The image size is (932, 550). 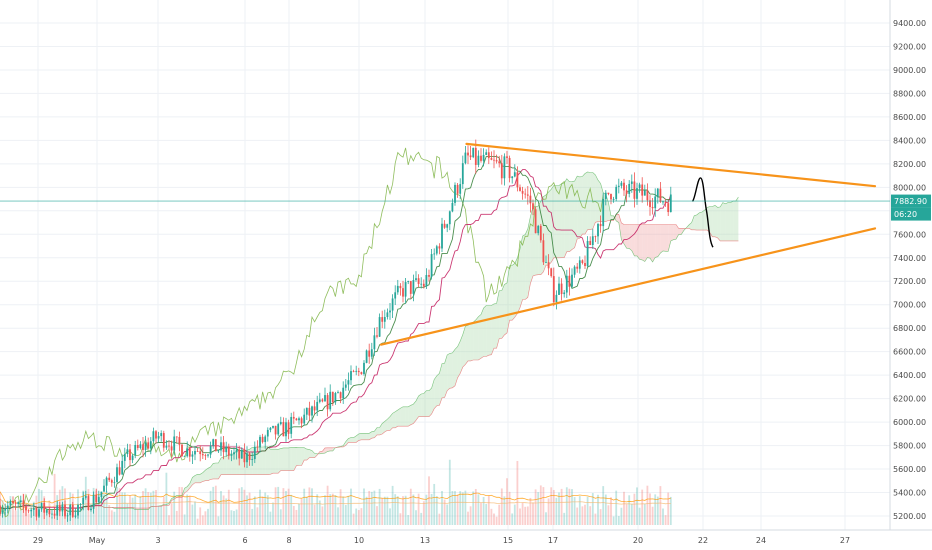 What do you see at coordinates (508, 540) in the screenshot?
I see `x-tick-label: 15` at bounding box center [508, 540].